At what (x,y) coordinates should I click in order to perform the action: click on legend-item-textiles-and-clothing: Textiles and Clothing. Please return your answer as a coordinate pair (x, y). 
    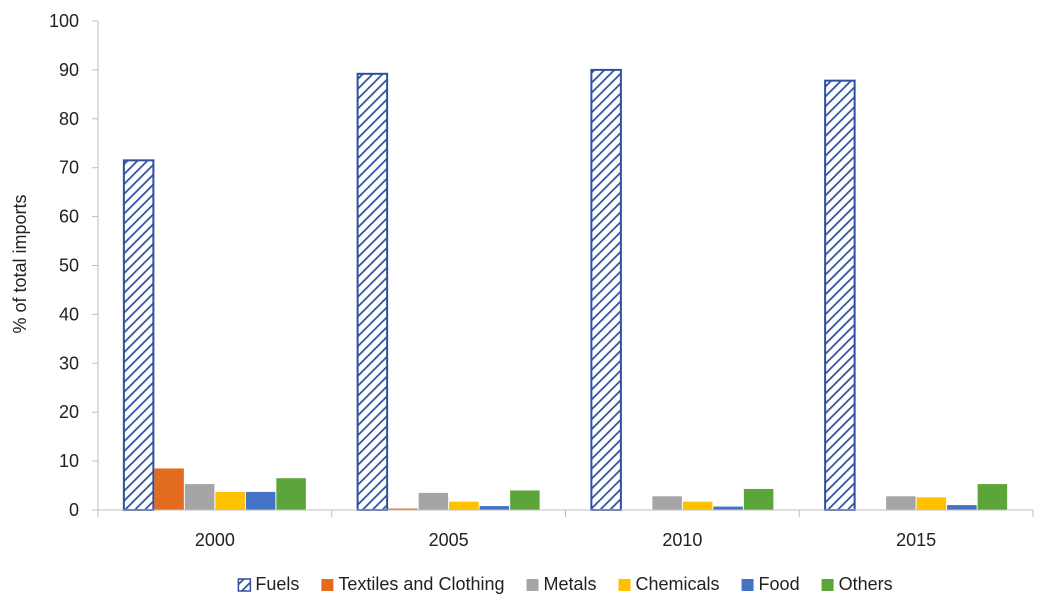
    Looking at the image, I should click on (413, 584).